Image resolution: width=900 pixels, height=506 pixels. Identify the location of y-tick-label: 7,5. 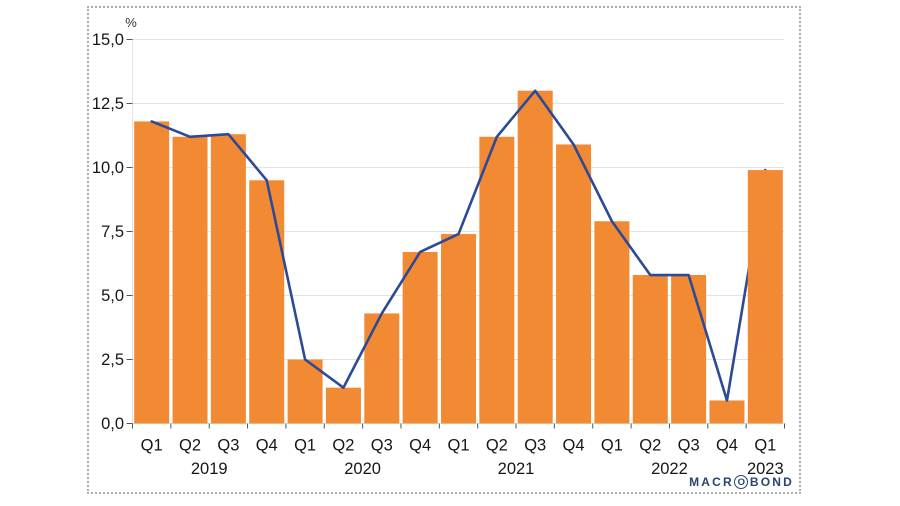
(112, 232).